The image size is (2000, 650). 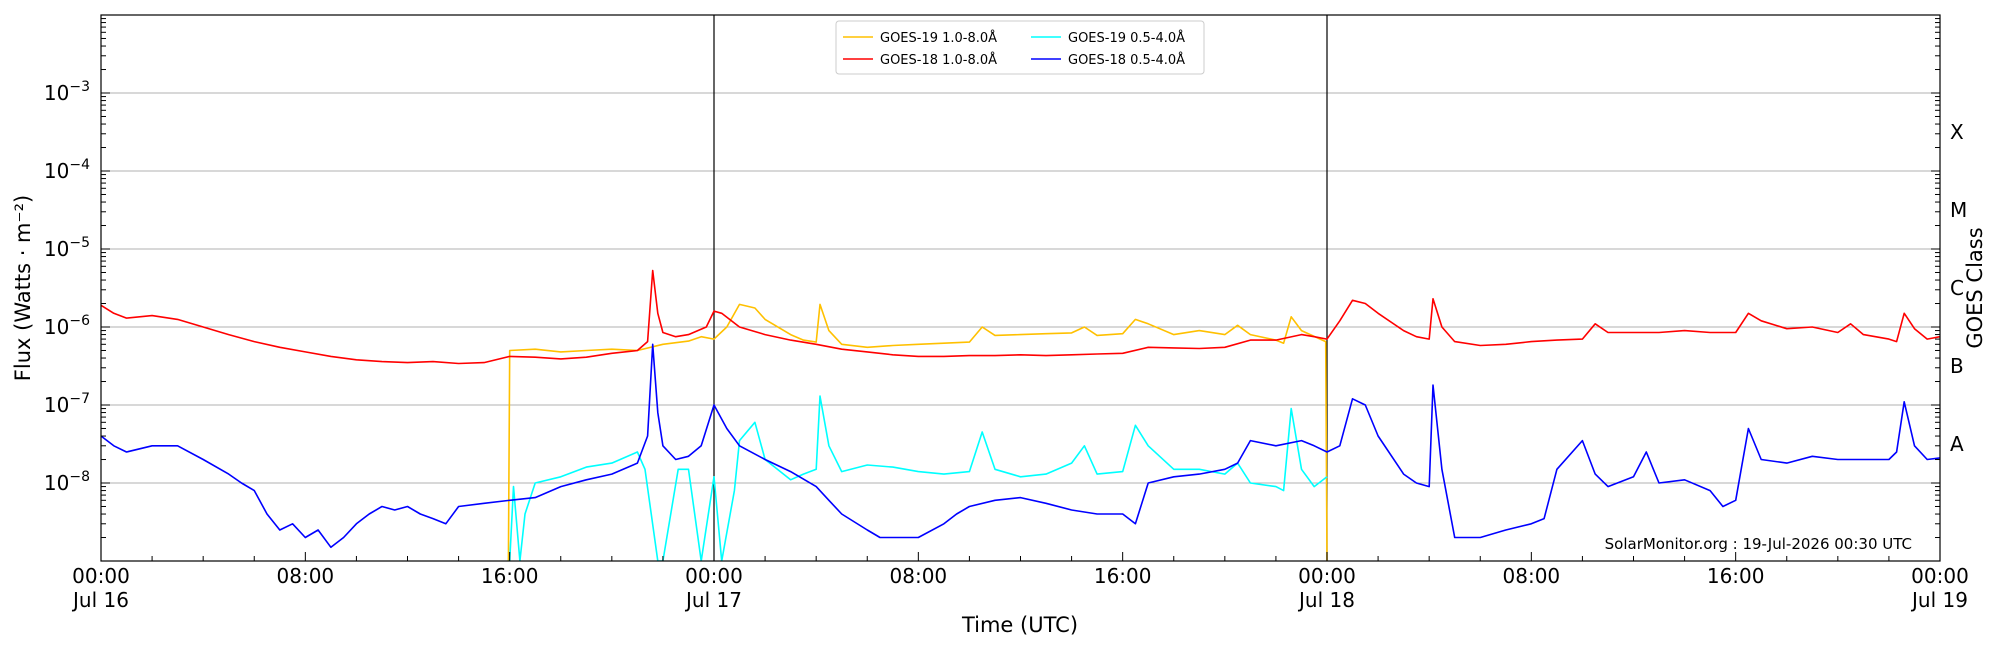 What do you see at coordinates (1758, 544) in the screenshot?
I see `credit-text: SolarMonitor.org : 19-Jul-2026 00:30 UTC` at bounding box center [1758, 544].